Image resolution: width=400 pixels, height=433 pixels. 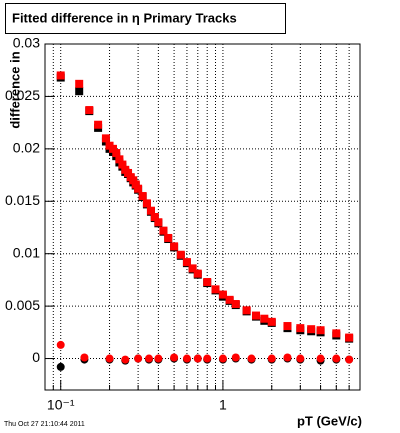 I want to click on footer: Thu Oct 27 21:10:44 2011, so click(x=44, y=424).